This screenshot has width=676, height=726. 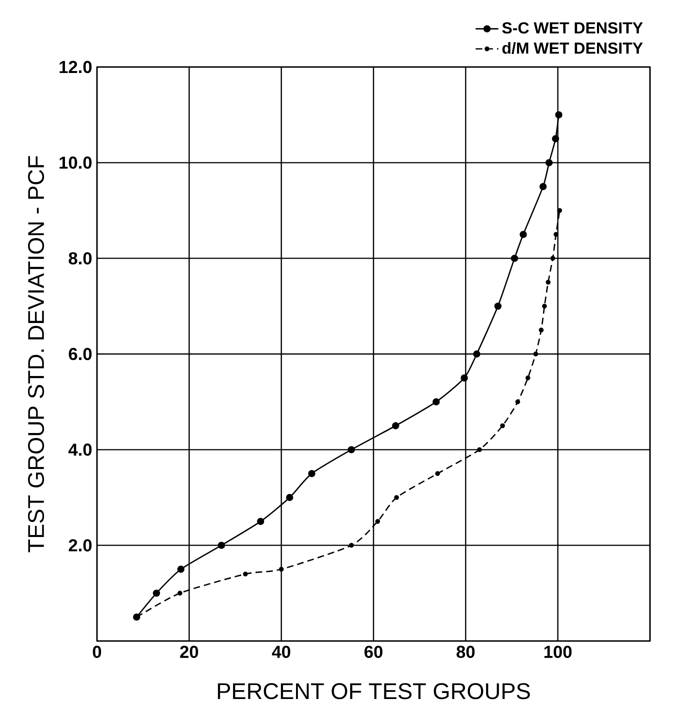 What do you see at coordinates (36, 354) in the screenshot?
I see `y-axis-title: TEST GROUP STD. DEVIATION - PCF` at bounding box center [36, 354].